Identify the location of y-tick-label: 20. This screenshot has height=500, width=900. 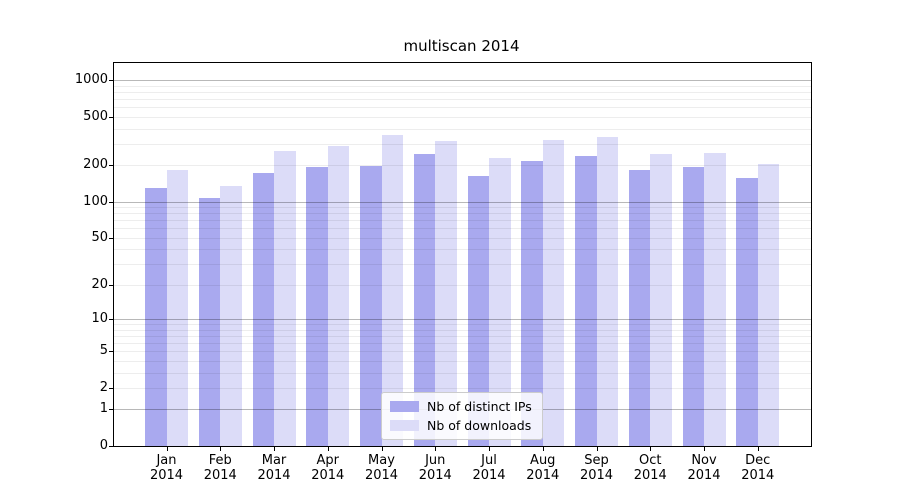
(99, 284).